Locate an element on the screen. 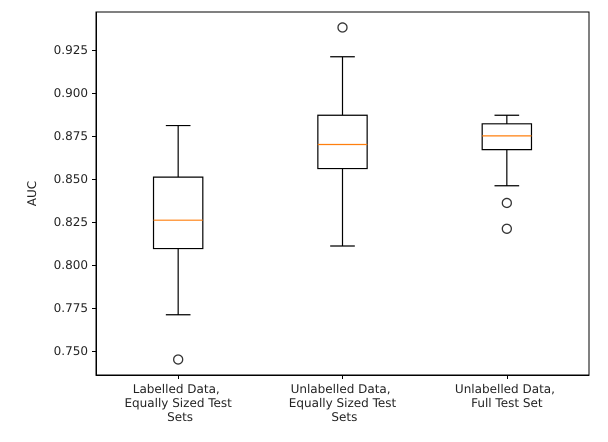 This screenshot has width=608, height=442. x-tick-label: Labelled Data, Equally Sized Test Sets is located at coordinates (178, 403).